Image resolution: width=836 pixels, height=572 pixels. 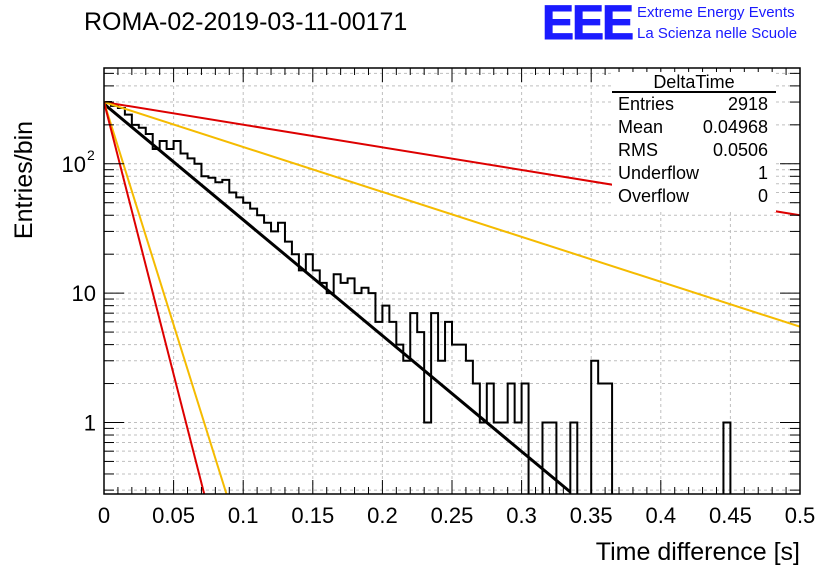 What do you see at coordinates (521, 515) in the screenshot?
I see `x-tick-label: 0.3` at bounding box center [521, 515].